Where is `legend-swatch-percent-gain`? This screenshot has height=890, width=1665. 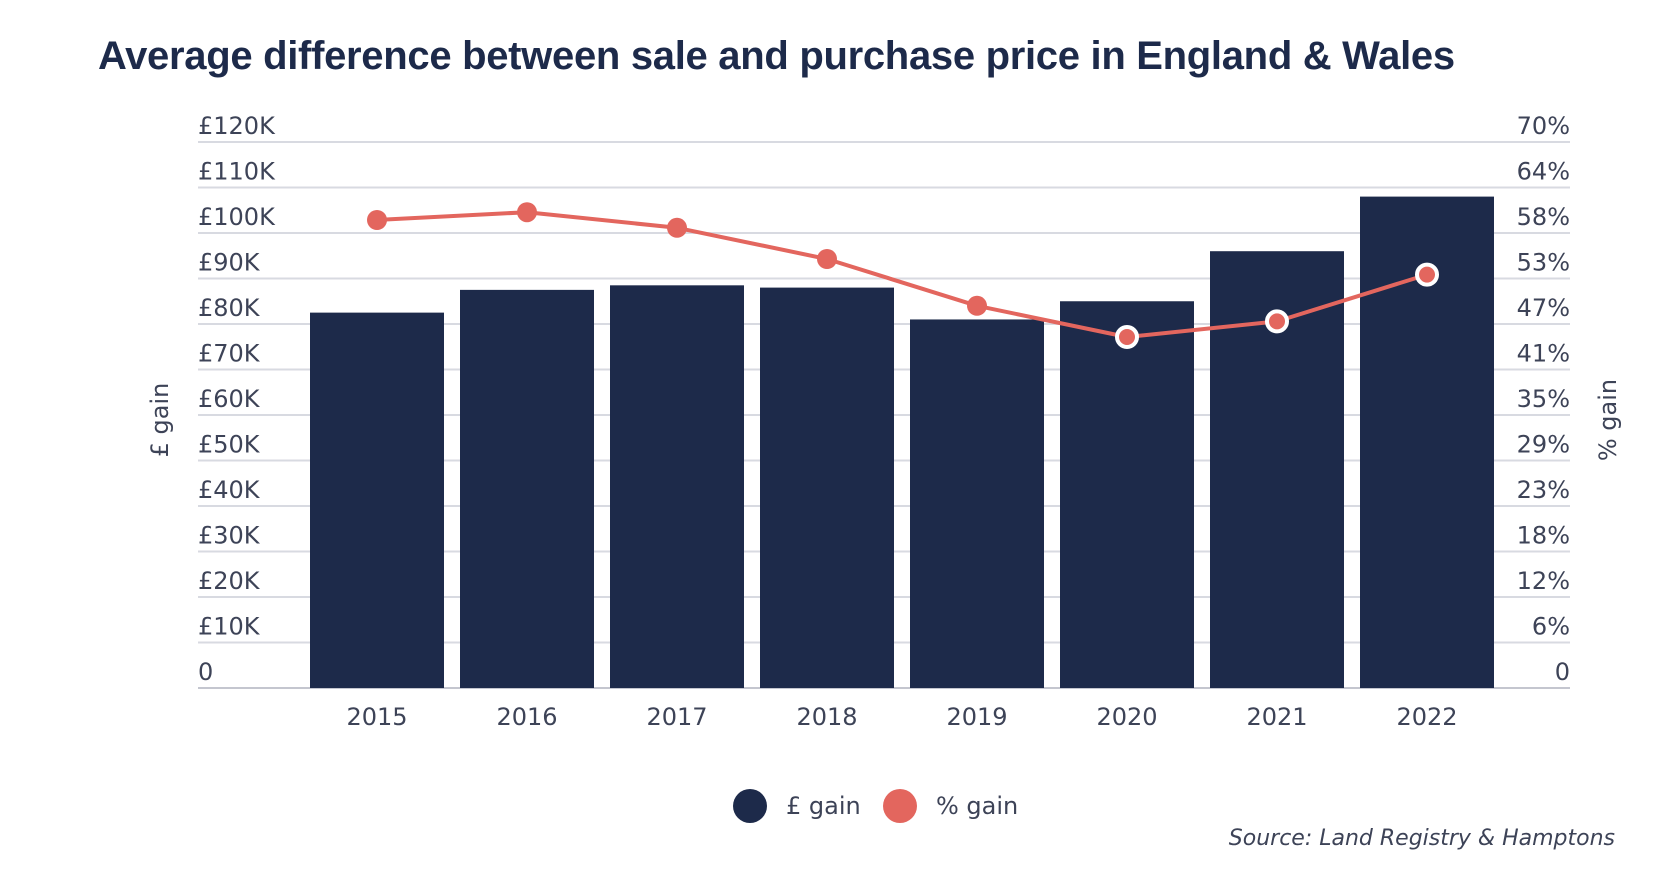
legend-swatch-percent-gain is located at coordinates (900, 806).